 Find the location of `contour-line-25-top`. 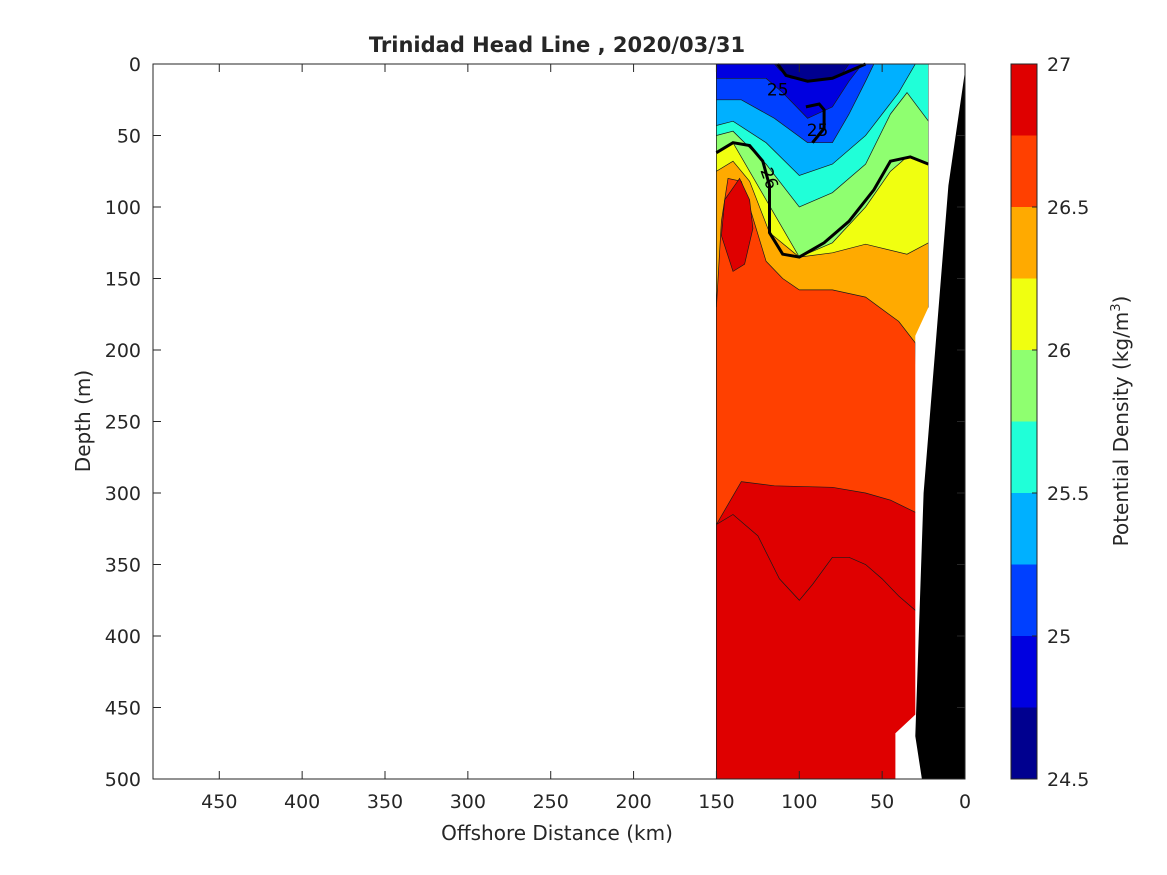

contour-line-25-top is located at coordinates (821, 72).